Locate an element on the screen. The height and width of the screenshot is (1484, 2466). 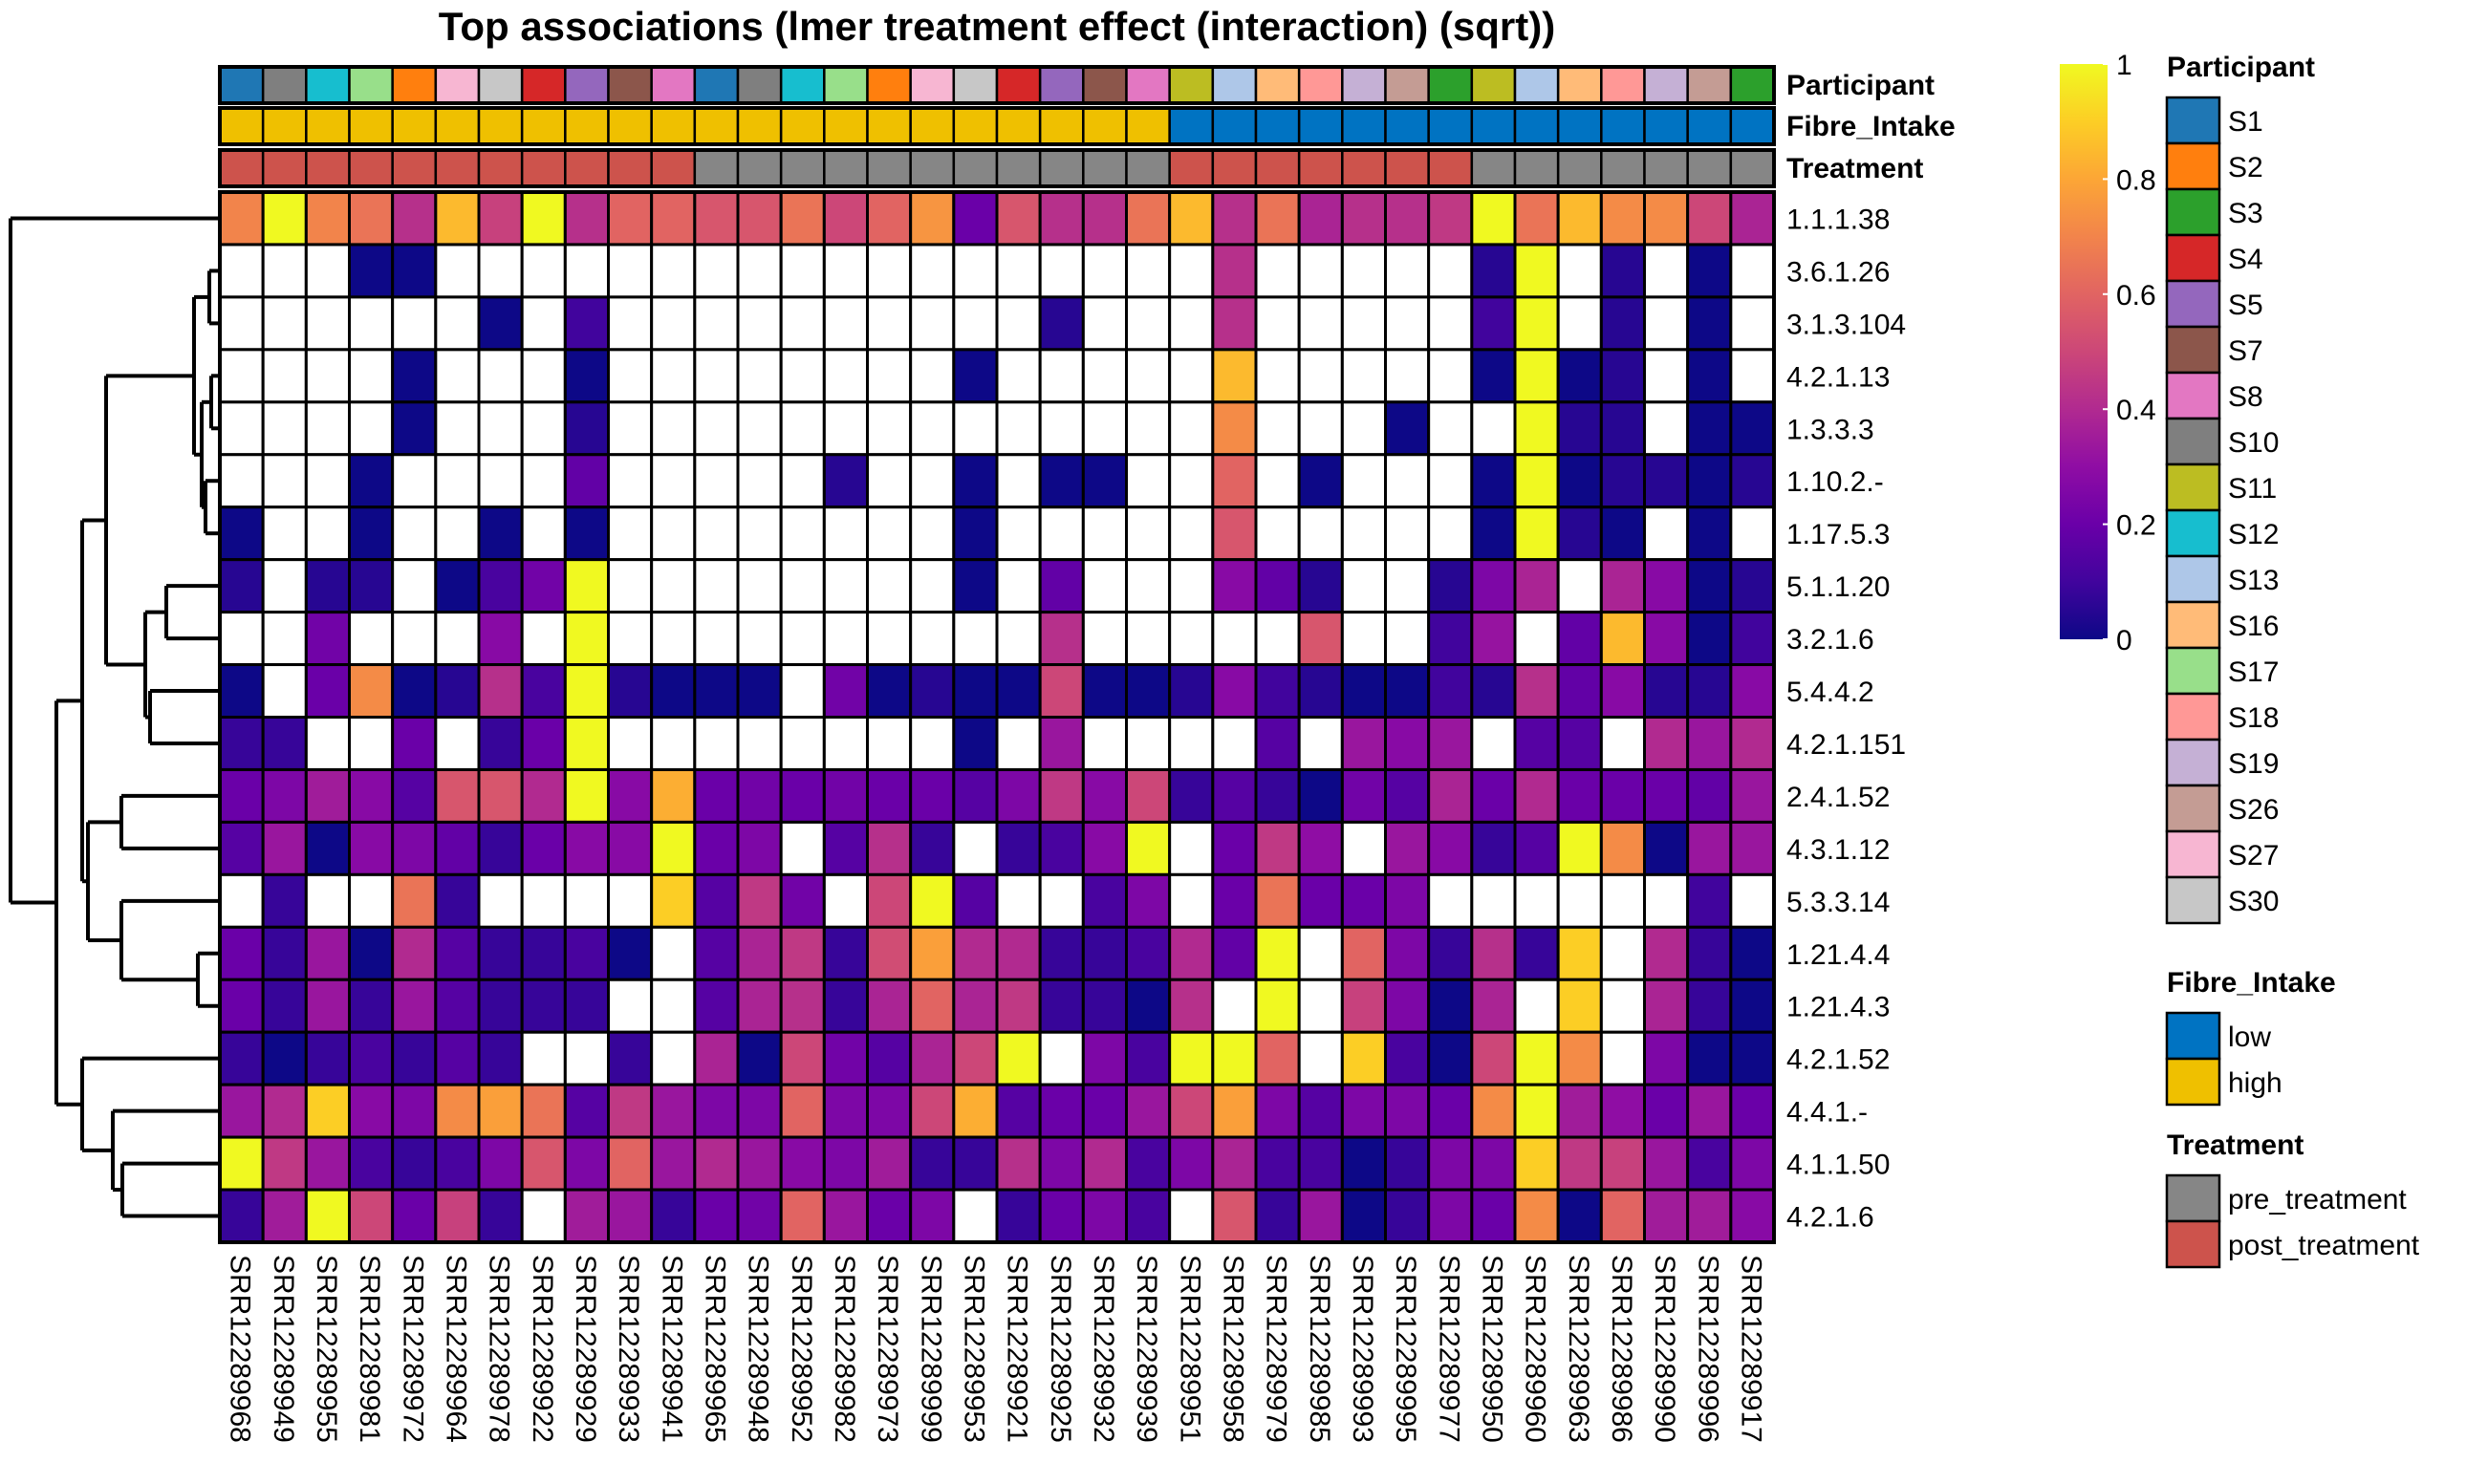
legend-label: S3 is located at coordinates (2245, 214).